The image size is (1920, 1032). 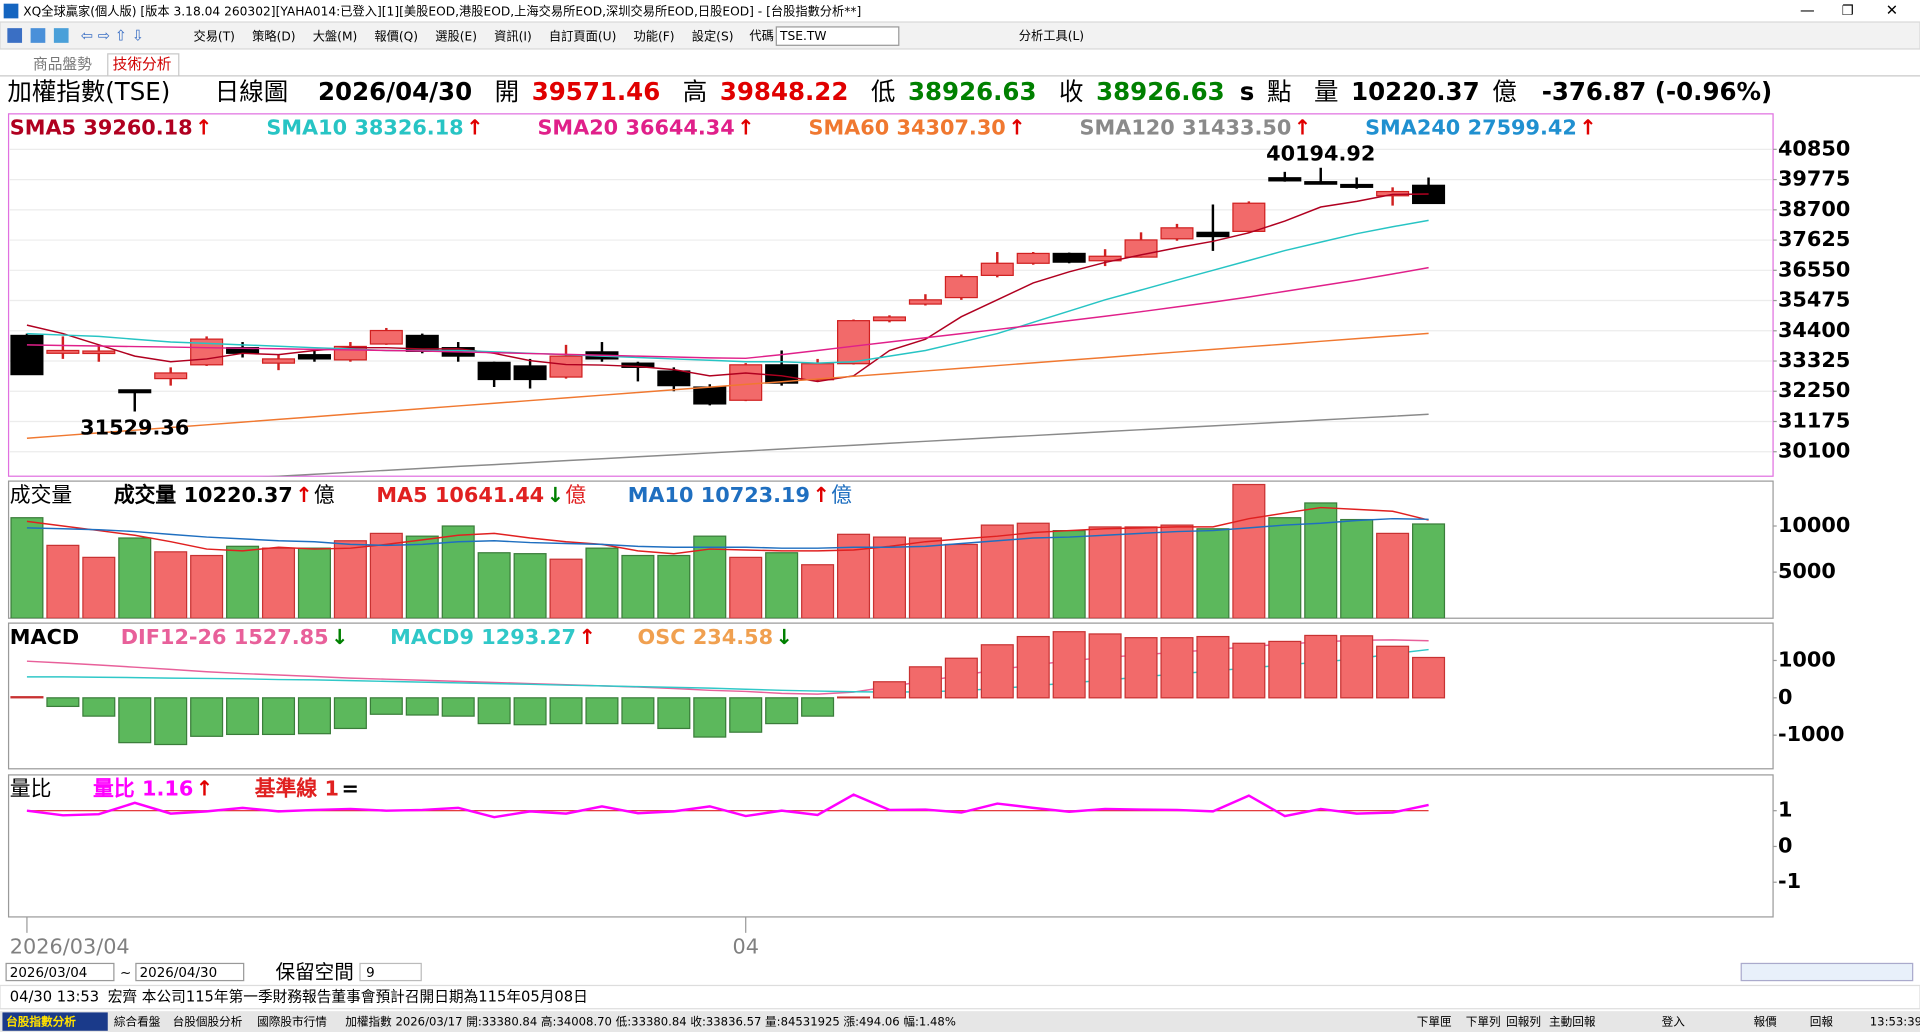 What do you see at coordinates (1814, 421) in the screenshot?
I see `y-tick-label: 31175` at bounding box center [1814, 421].